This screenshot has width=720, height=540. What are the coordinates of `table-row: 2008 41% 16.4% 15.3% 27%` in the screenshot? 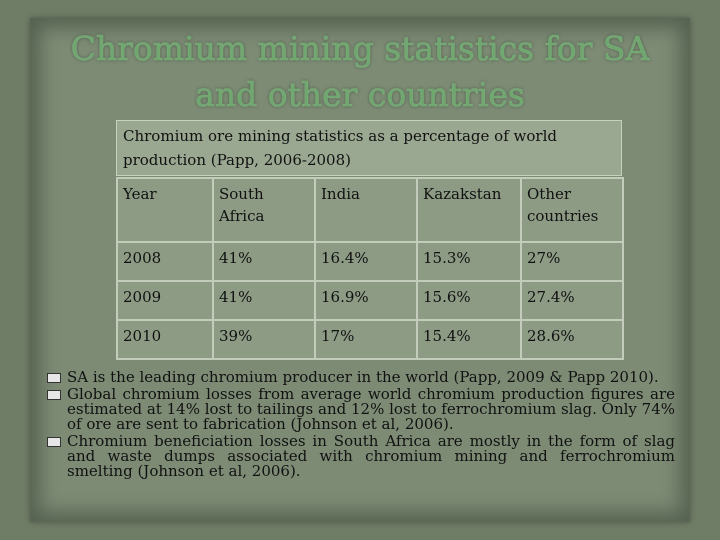 It's located at (370, 261).